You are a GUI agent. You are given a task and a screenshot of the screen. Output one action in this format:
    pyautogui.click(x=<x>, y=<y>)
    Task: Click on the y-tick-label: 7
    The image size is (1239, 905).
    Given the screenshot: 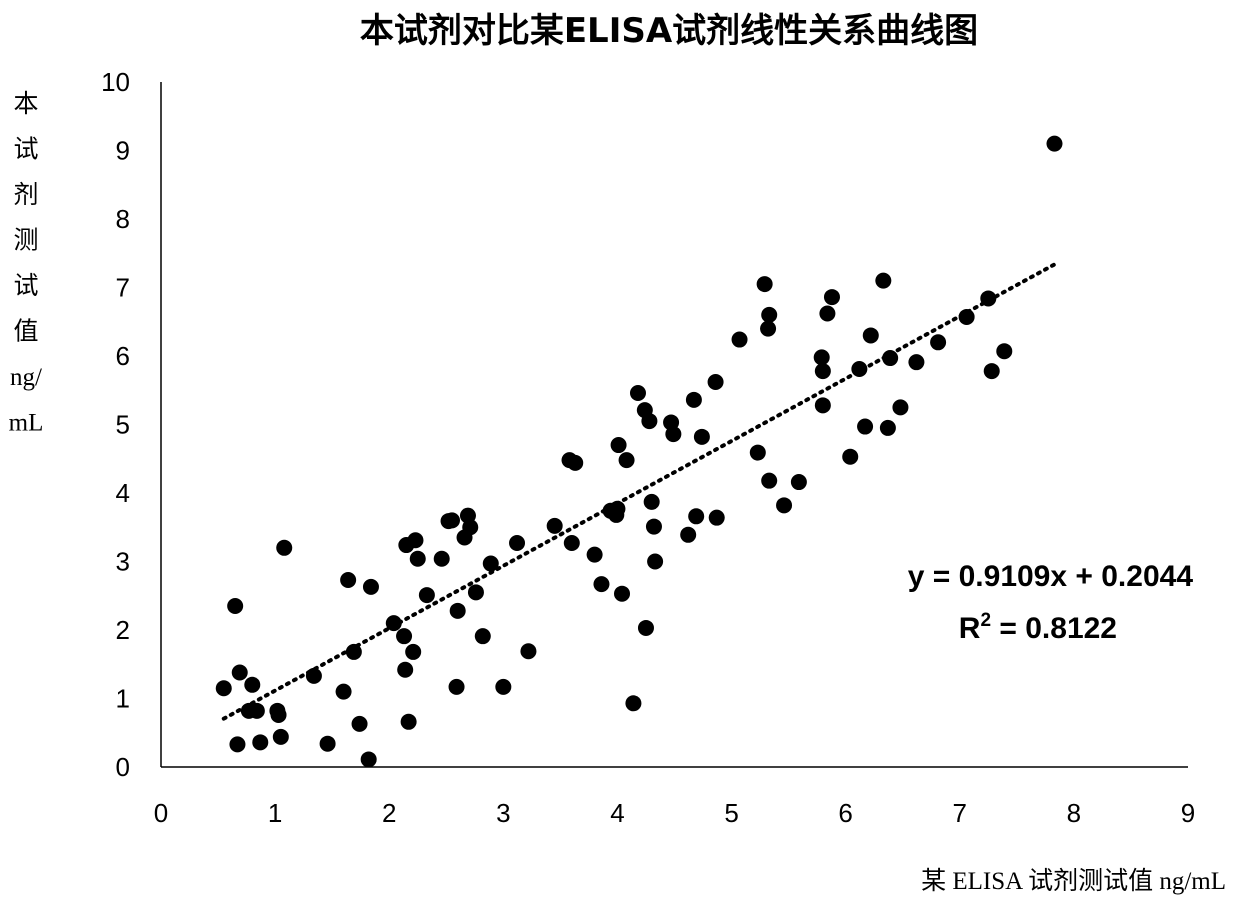 What is the action you would take?
    pyautogui.click(x=123, y=288)
    